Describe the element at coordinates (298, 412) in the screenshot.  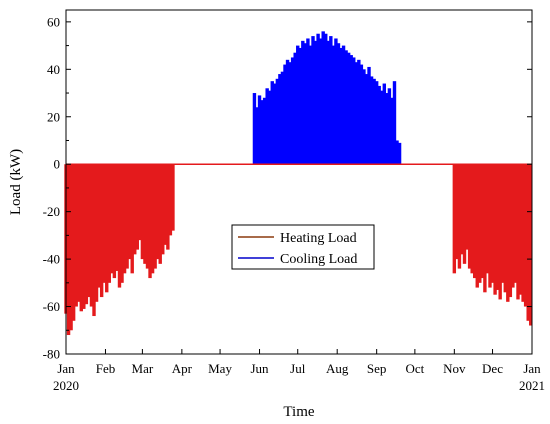
I see `x-axis-title: Time` at that location.